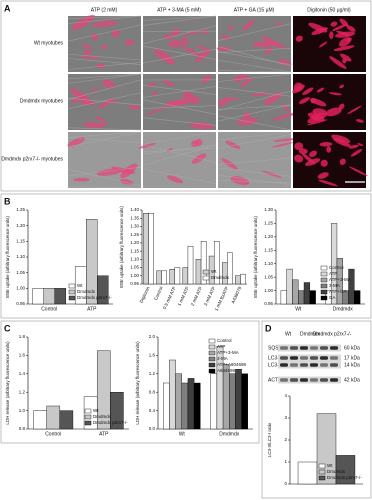  Describe the element at coordinates (332, 297) in the screenshot. I see `legend-label: GA` at that location.